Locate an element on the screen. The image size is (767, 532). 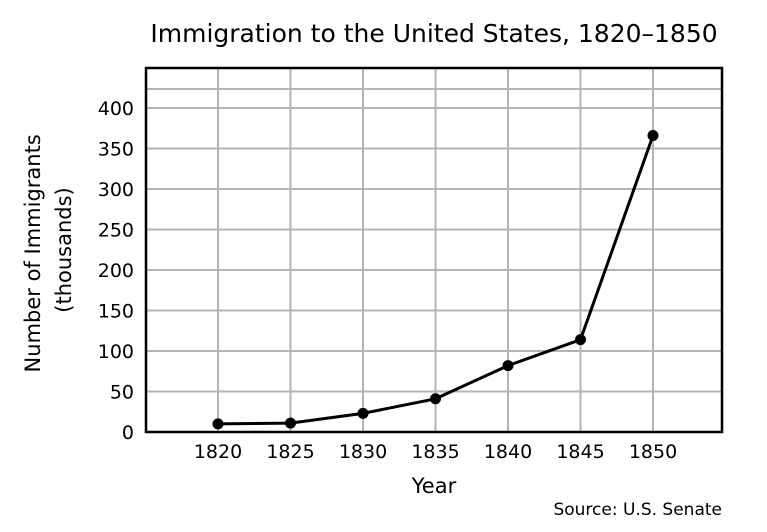
y-tick-label-0: 0 is located at coordinates (128, 433).